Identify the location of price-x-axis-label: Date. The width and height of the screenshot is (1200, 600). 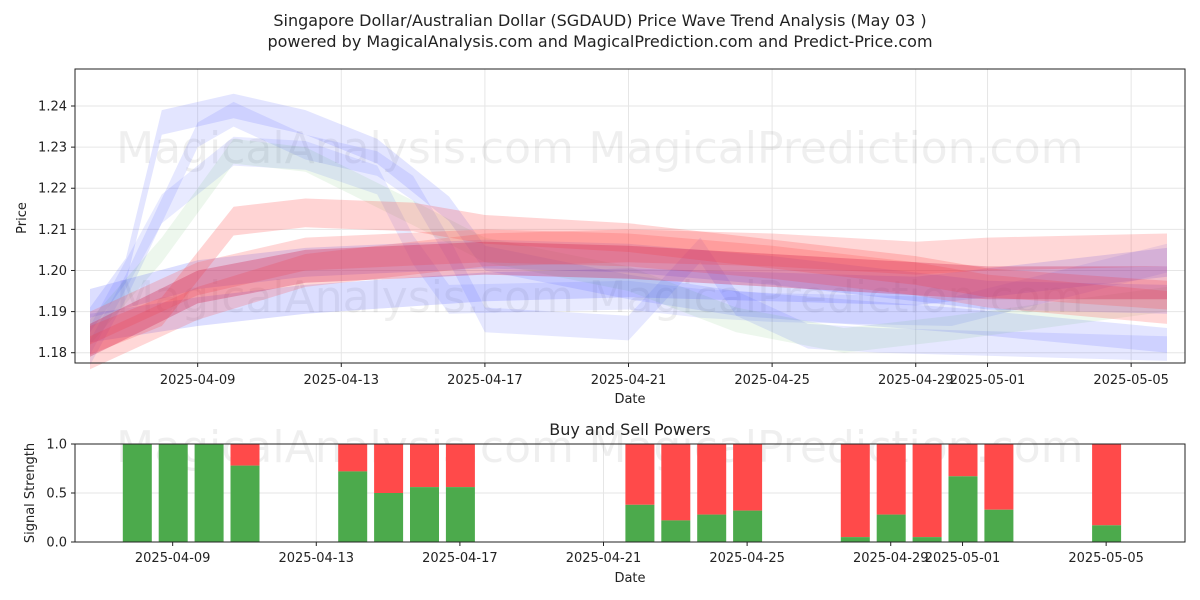
(629, 399).